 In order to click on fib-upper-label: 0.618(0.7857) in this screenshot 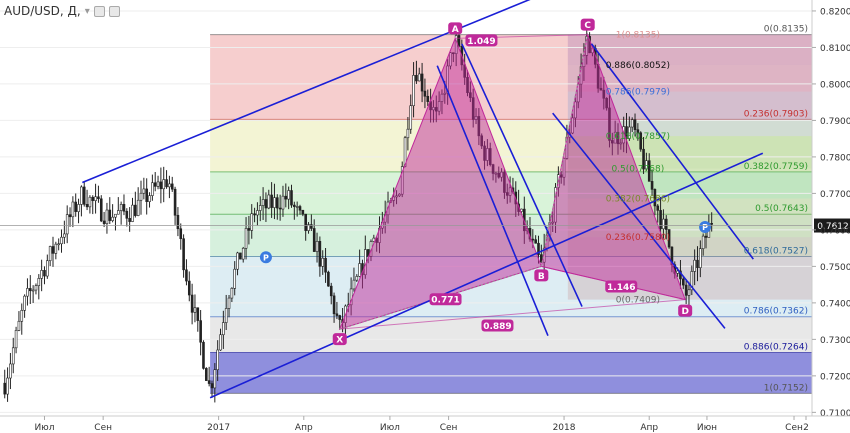, I will do `click(638, 137)`.